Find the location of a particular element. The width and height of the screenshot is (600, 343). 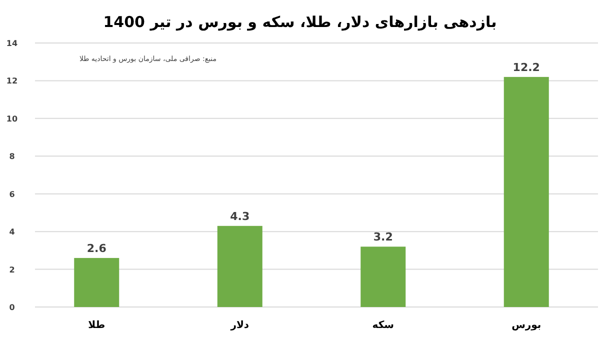

x-tick-label: طلا is located at coordinates (97, 325).